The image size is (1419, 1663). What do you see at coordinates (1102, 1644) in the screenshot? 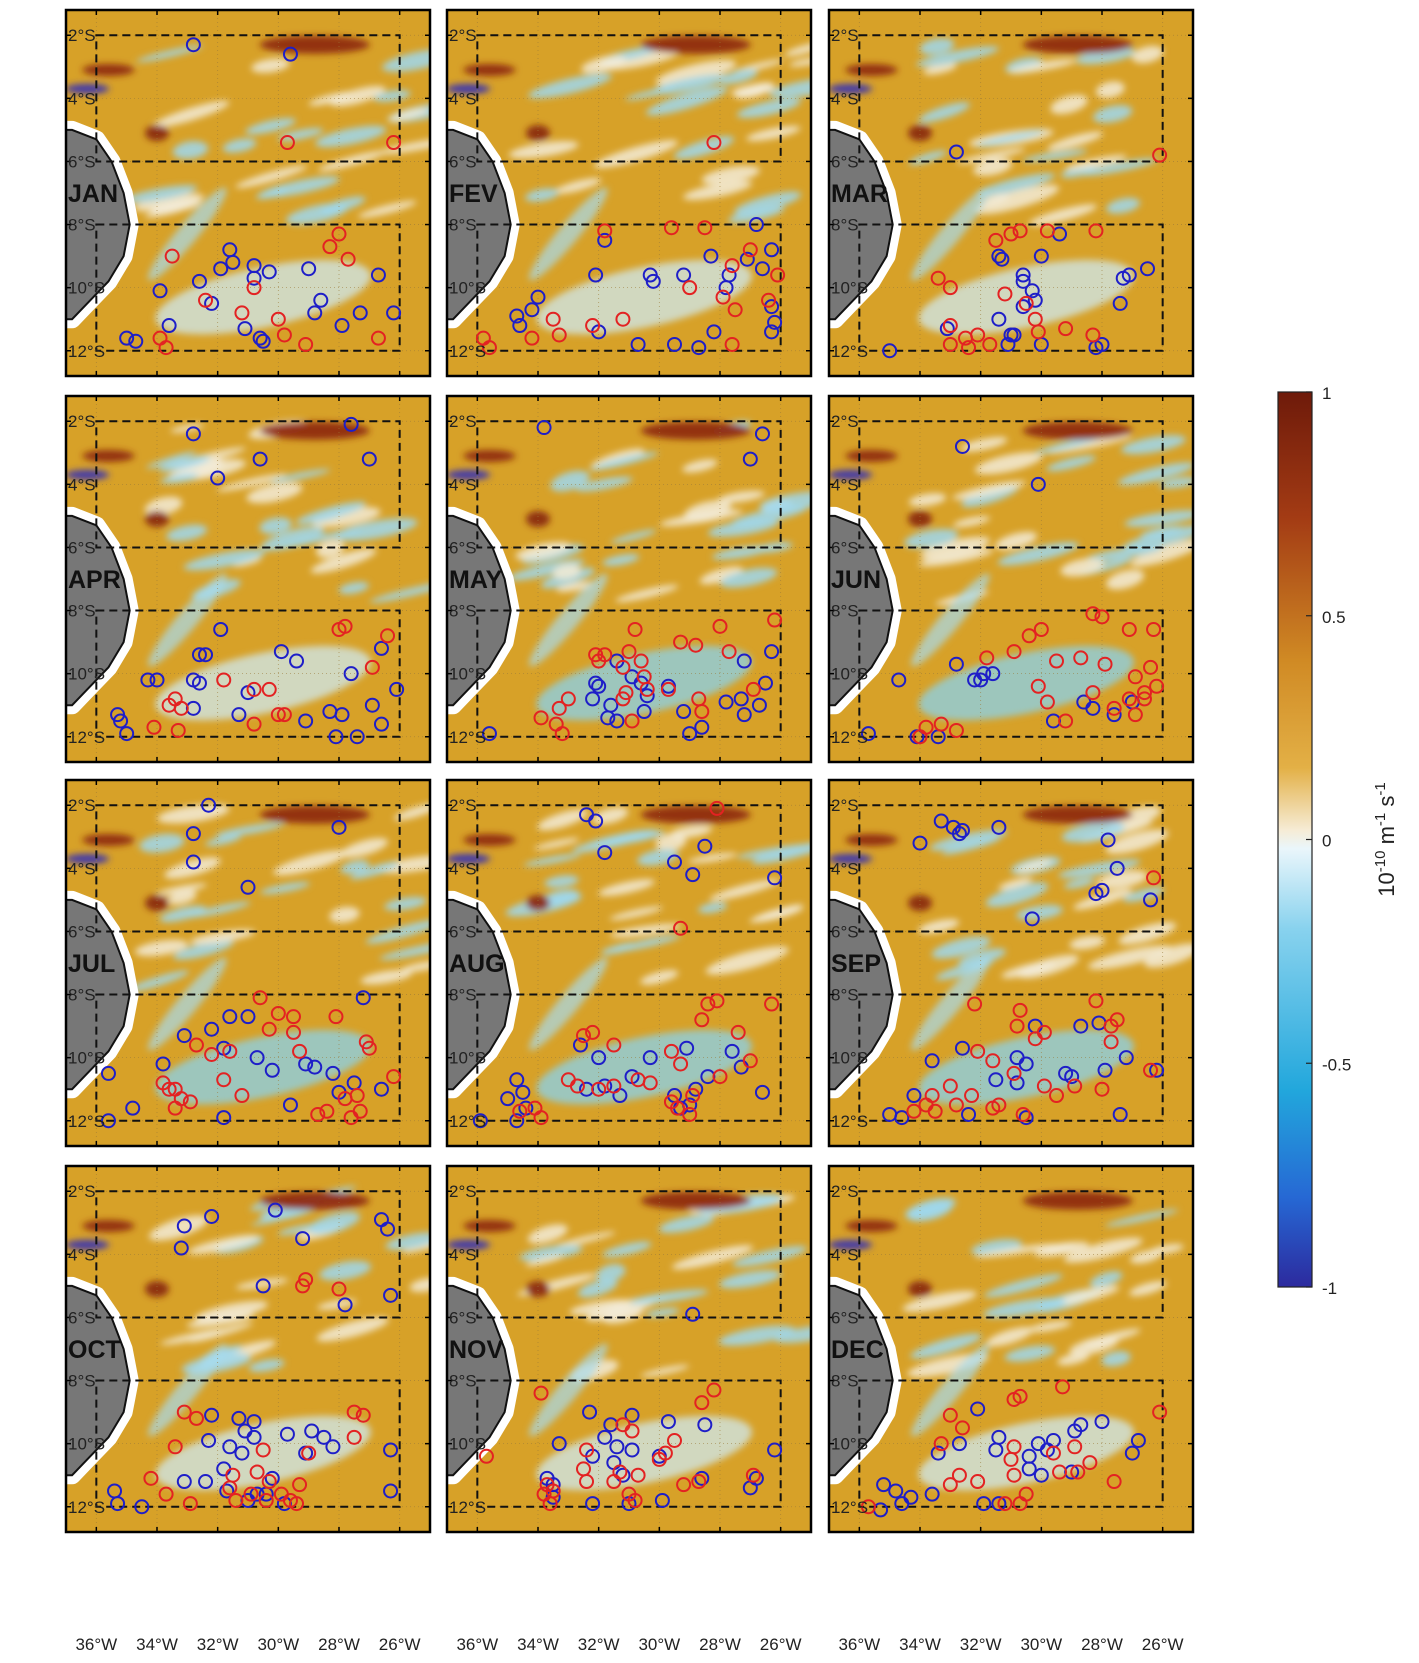
I see `x-tick-label: 28°W` at bounding box center [1102, 1644].